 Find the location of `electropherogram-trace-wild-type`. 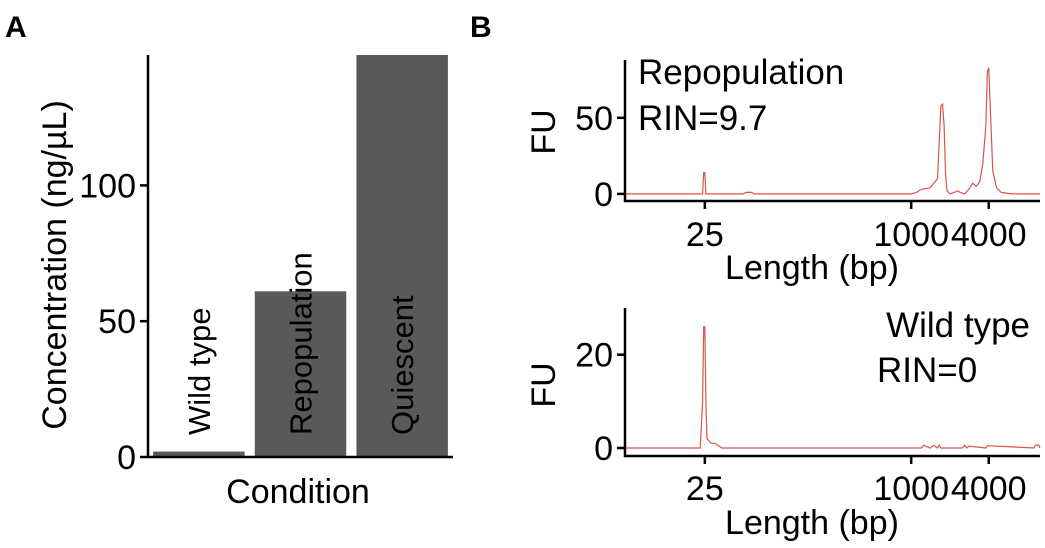

electropherogram-trace-wild-type is located at coordinates (833, 387).